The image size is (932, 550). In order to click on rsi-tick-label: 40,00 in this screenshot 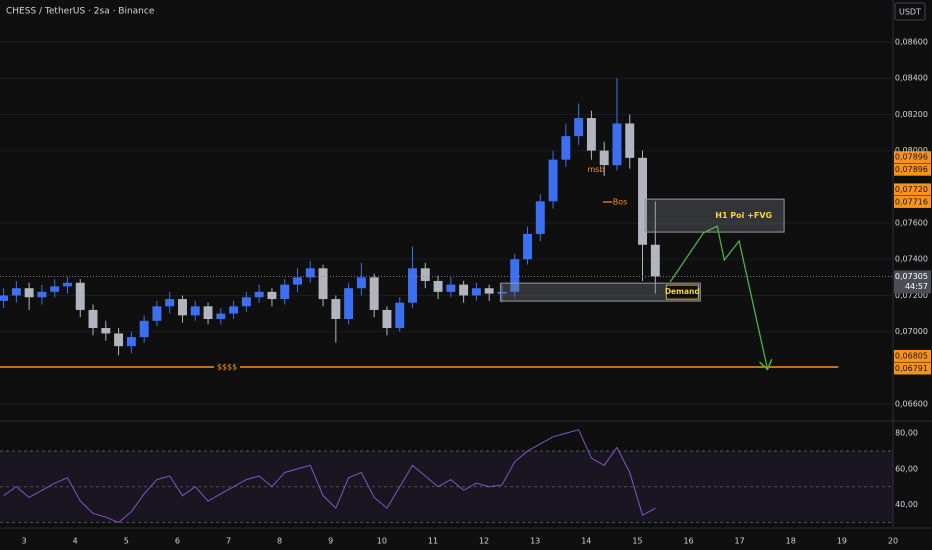, I will do `click(906, 504)`.